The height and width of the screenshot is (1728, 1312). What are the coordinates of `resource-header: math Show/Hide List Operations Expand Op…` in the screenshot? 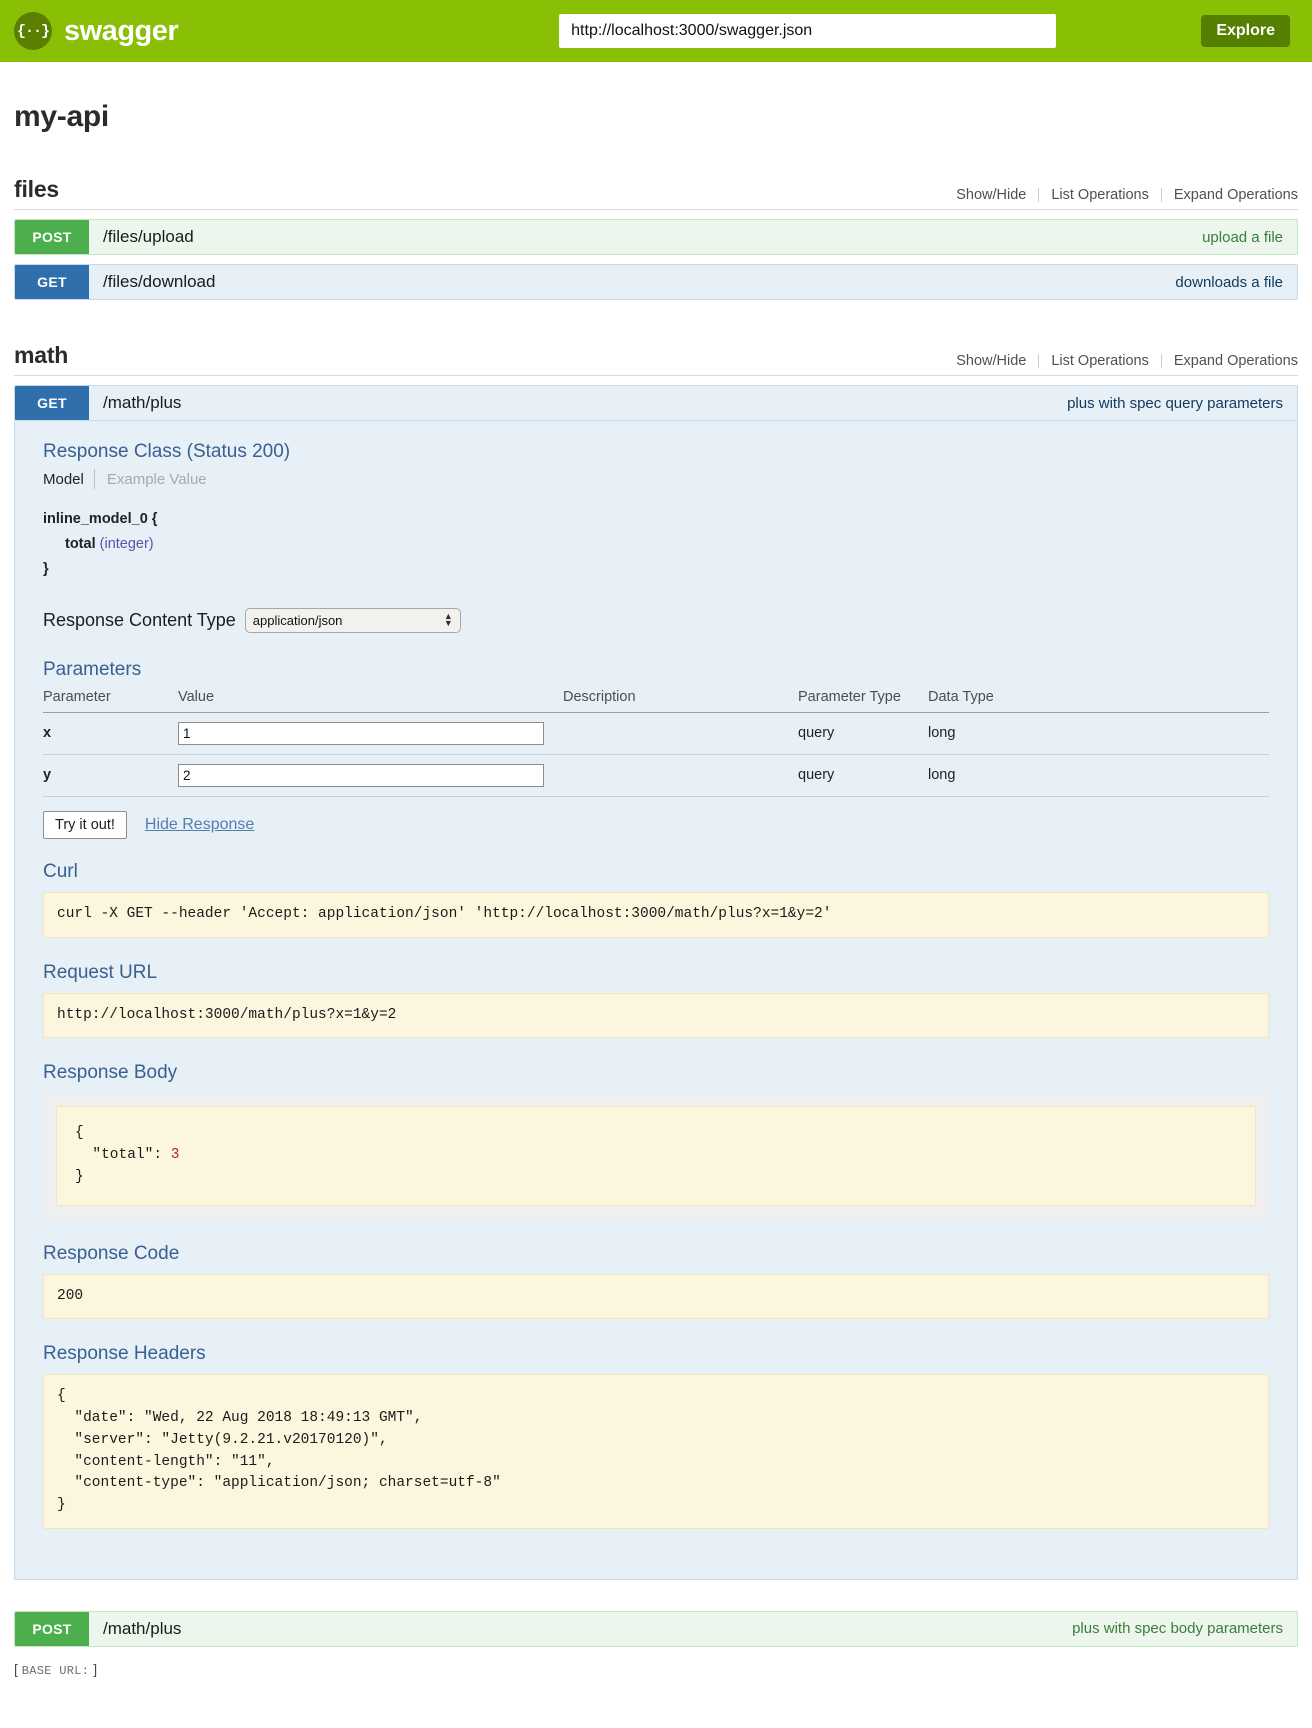 It's located at (656, 359).